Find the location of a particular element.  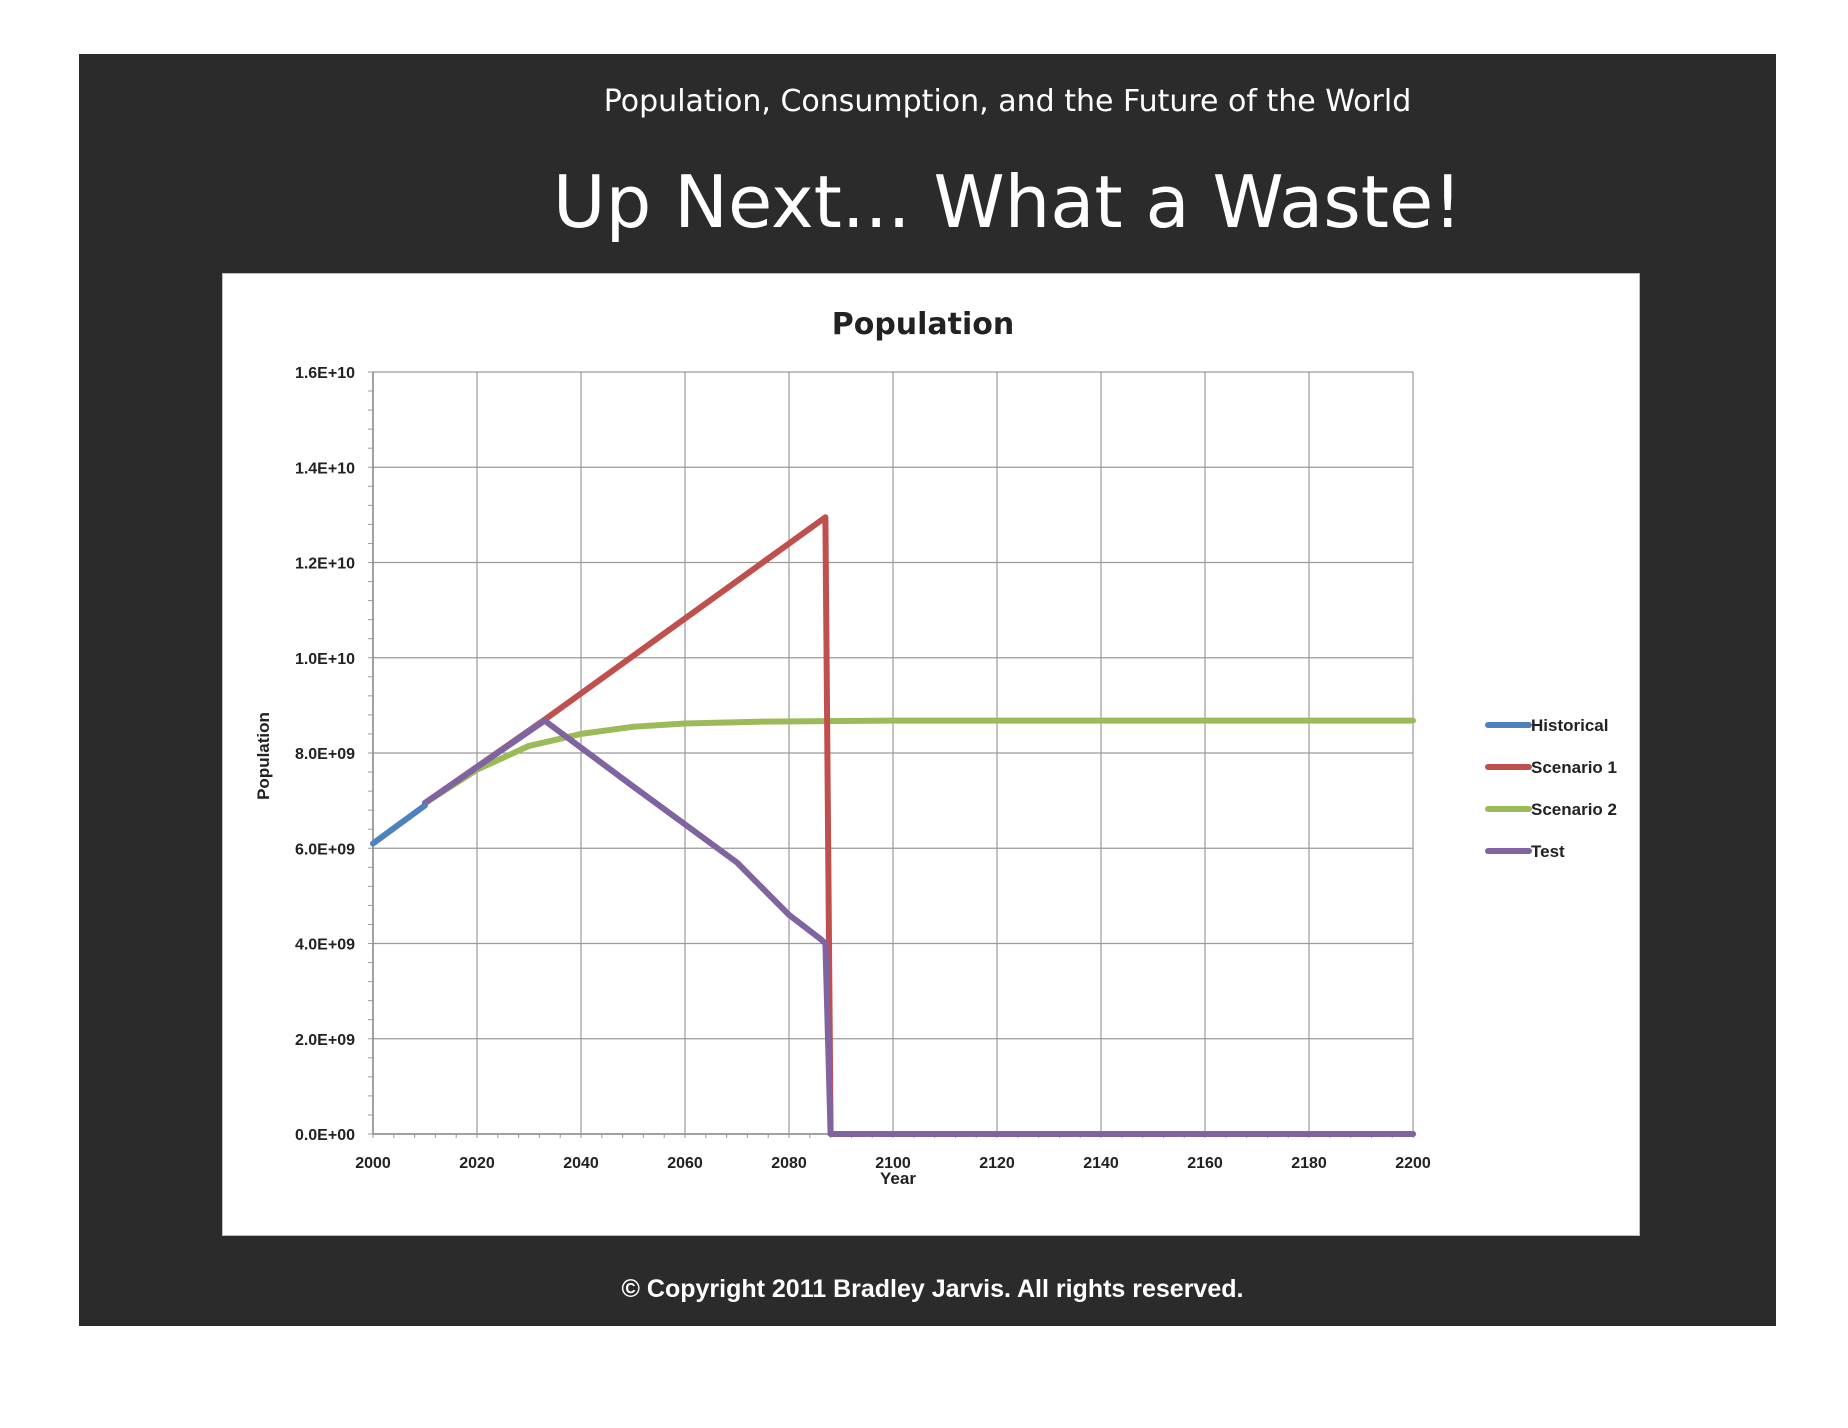

x-tick-label: 2160 is located at coordinates (1205, 1163).